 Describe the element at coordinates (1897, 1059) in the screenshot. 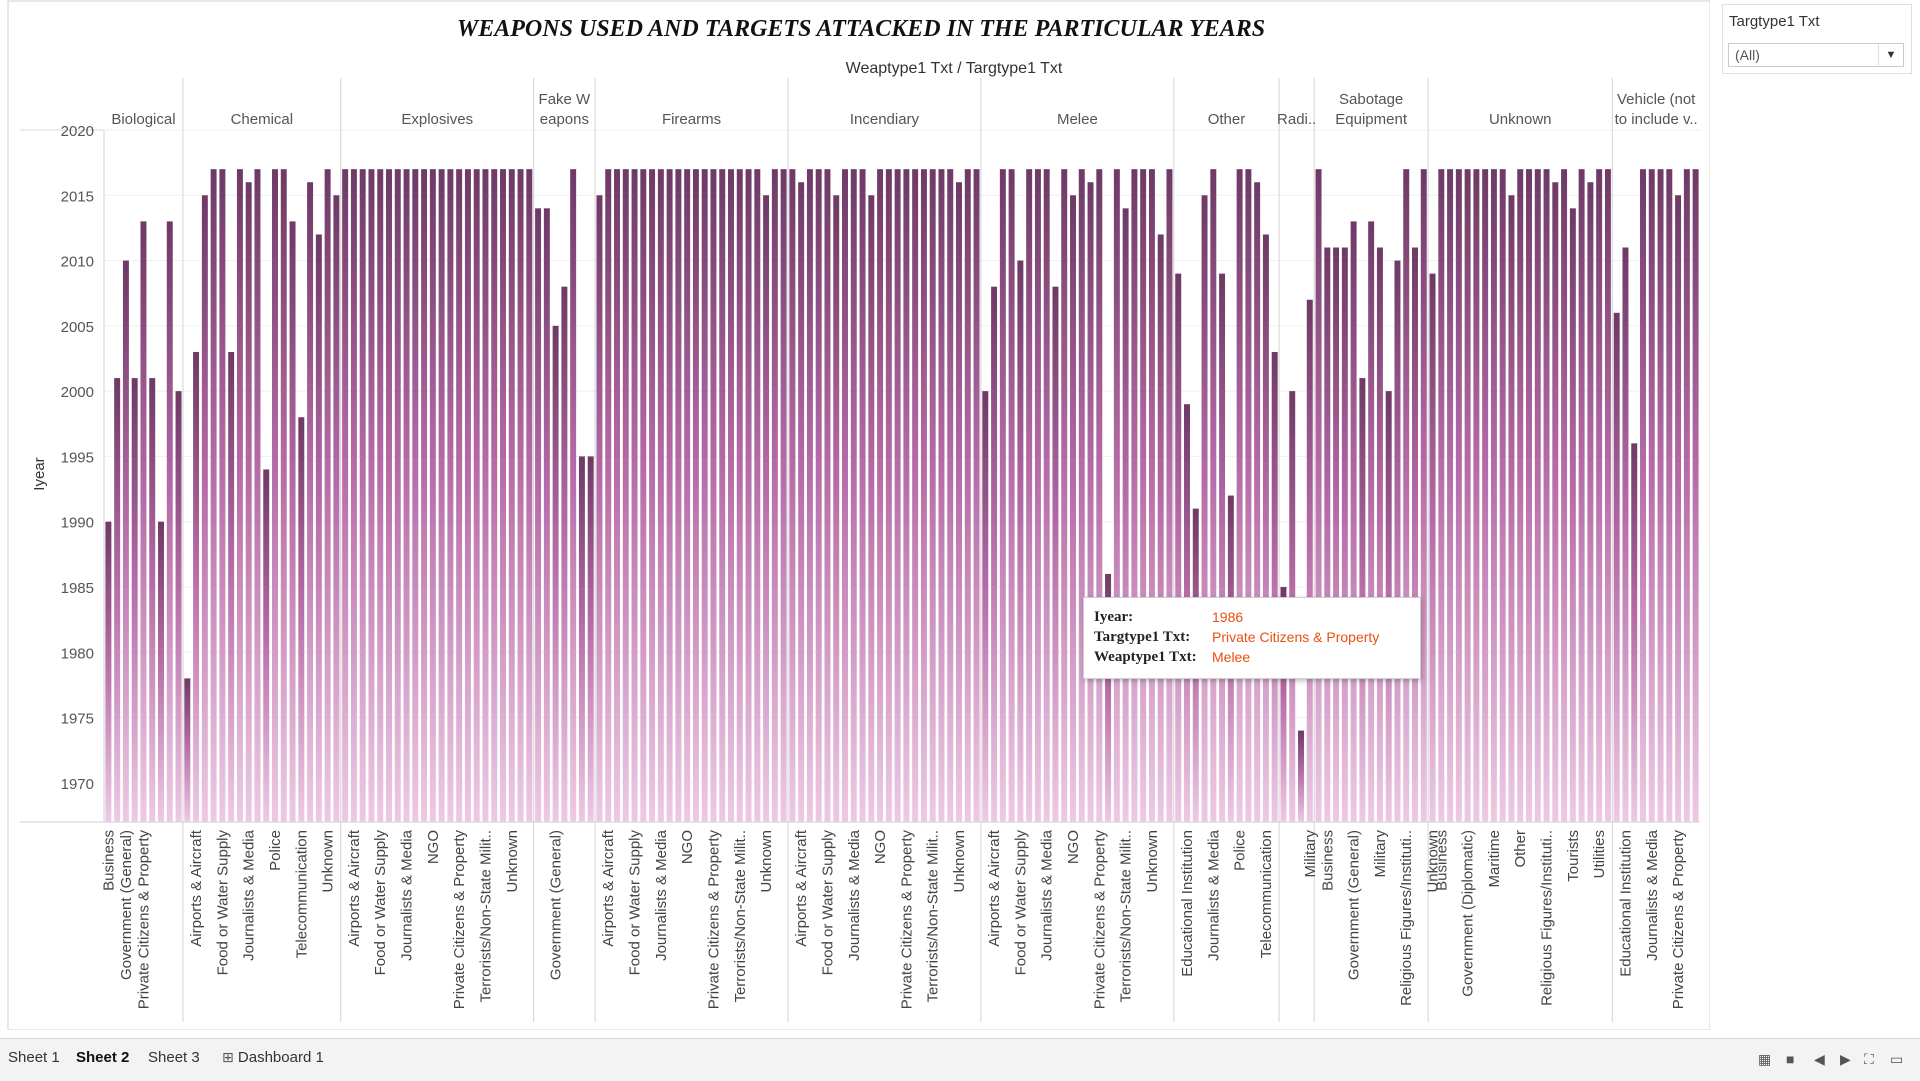

I see `presentation-icon: ▭` at that location.